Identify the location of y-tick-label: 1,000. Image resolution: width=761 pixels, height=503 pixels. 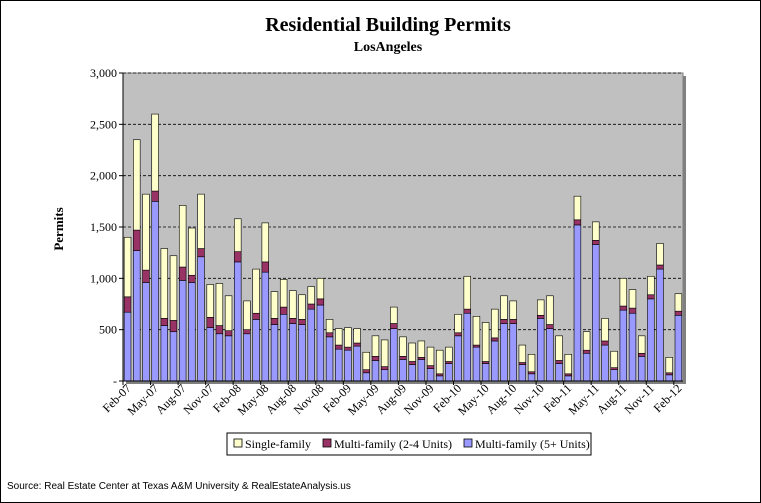
(103, 278).